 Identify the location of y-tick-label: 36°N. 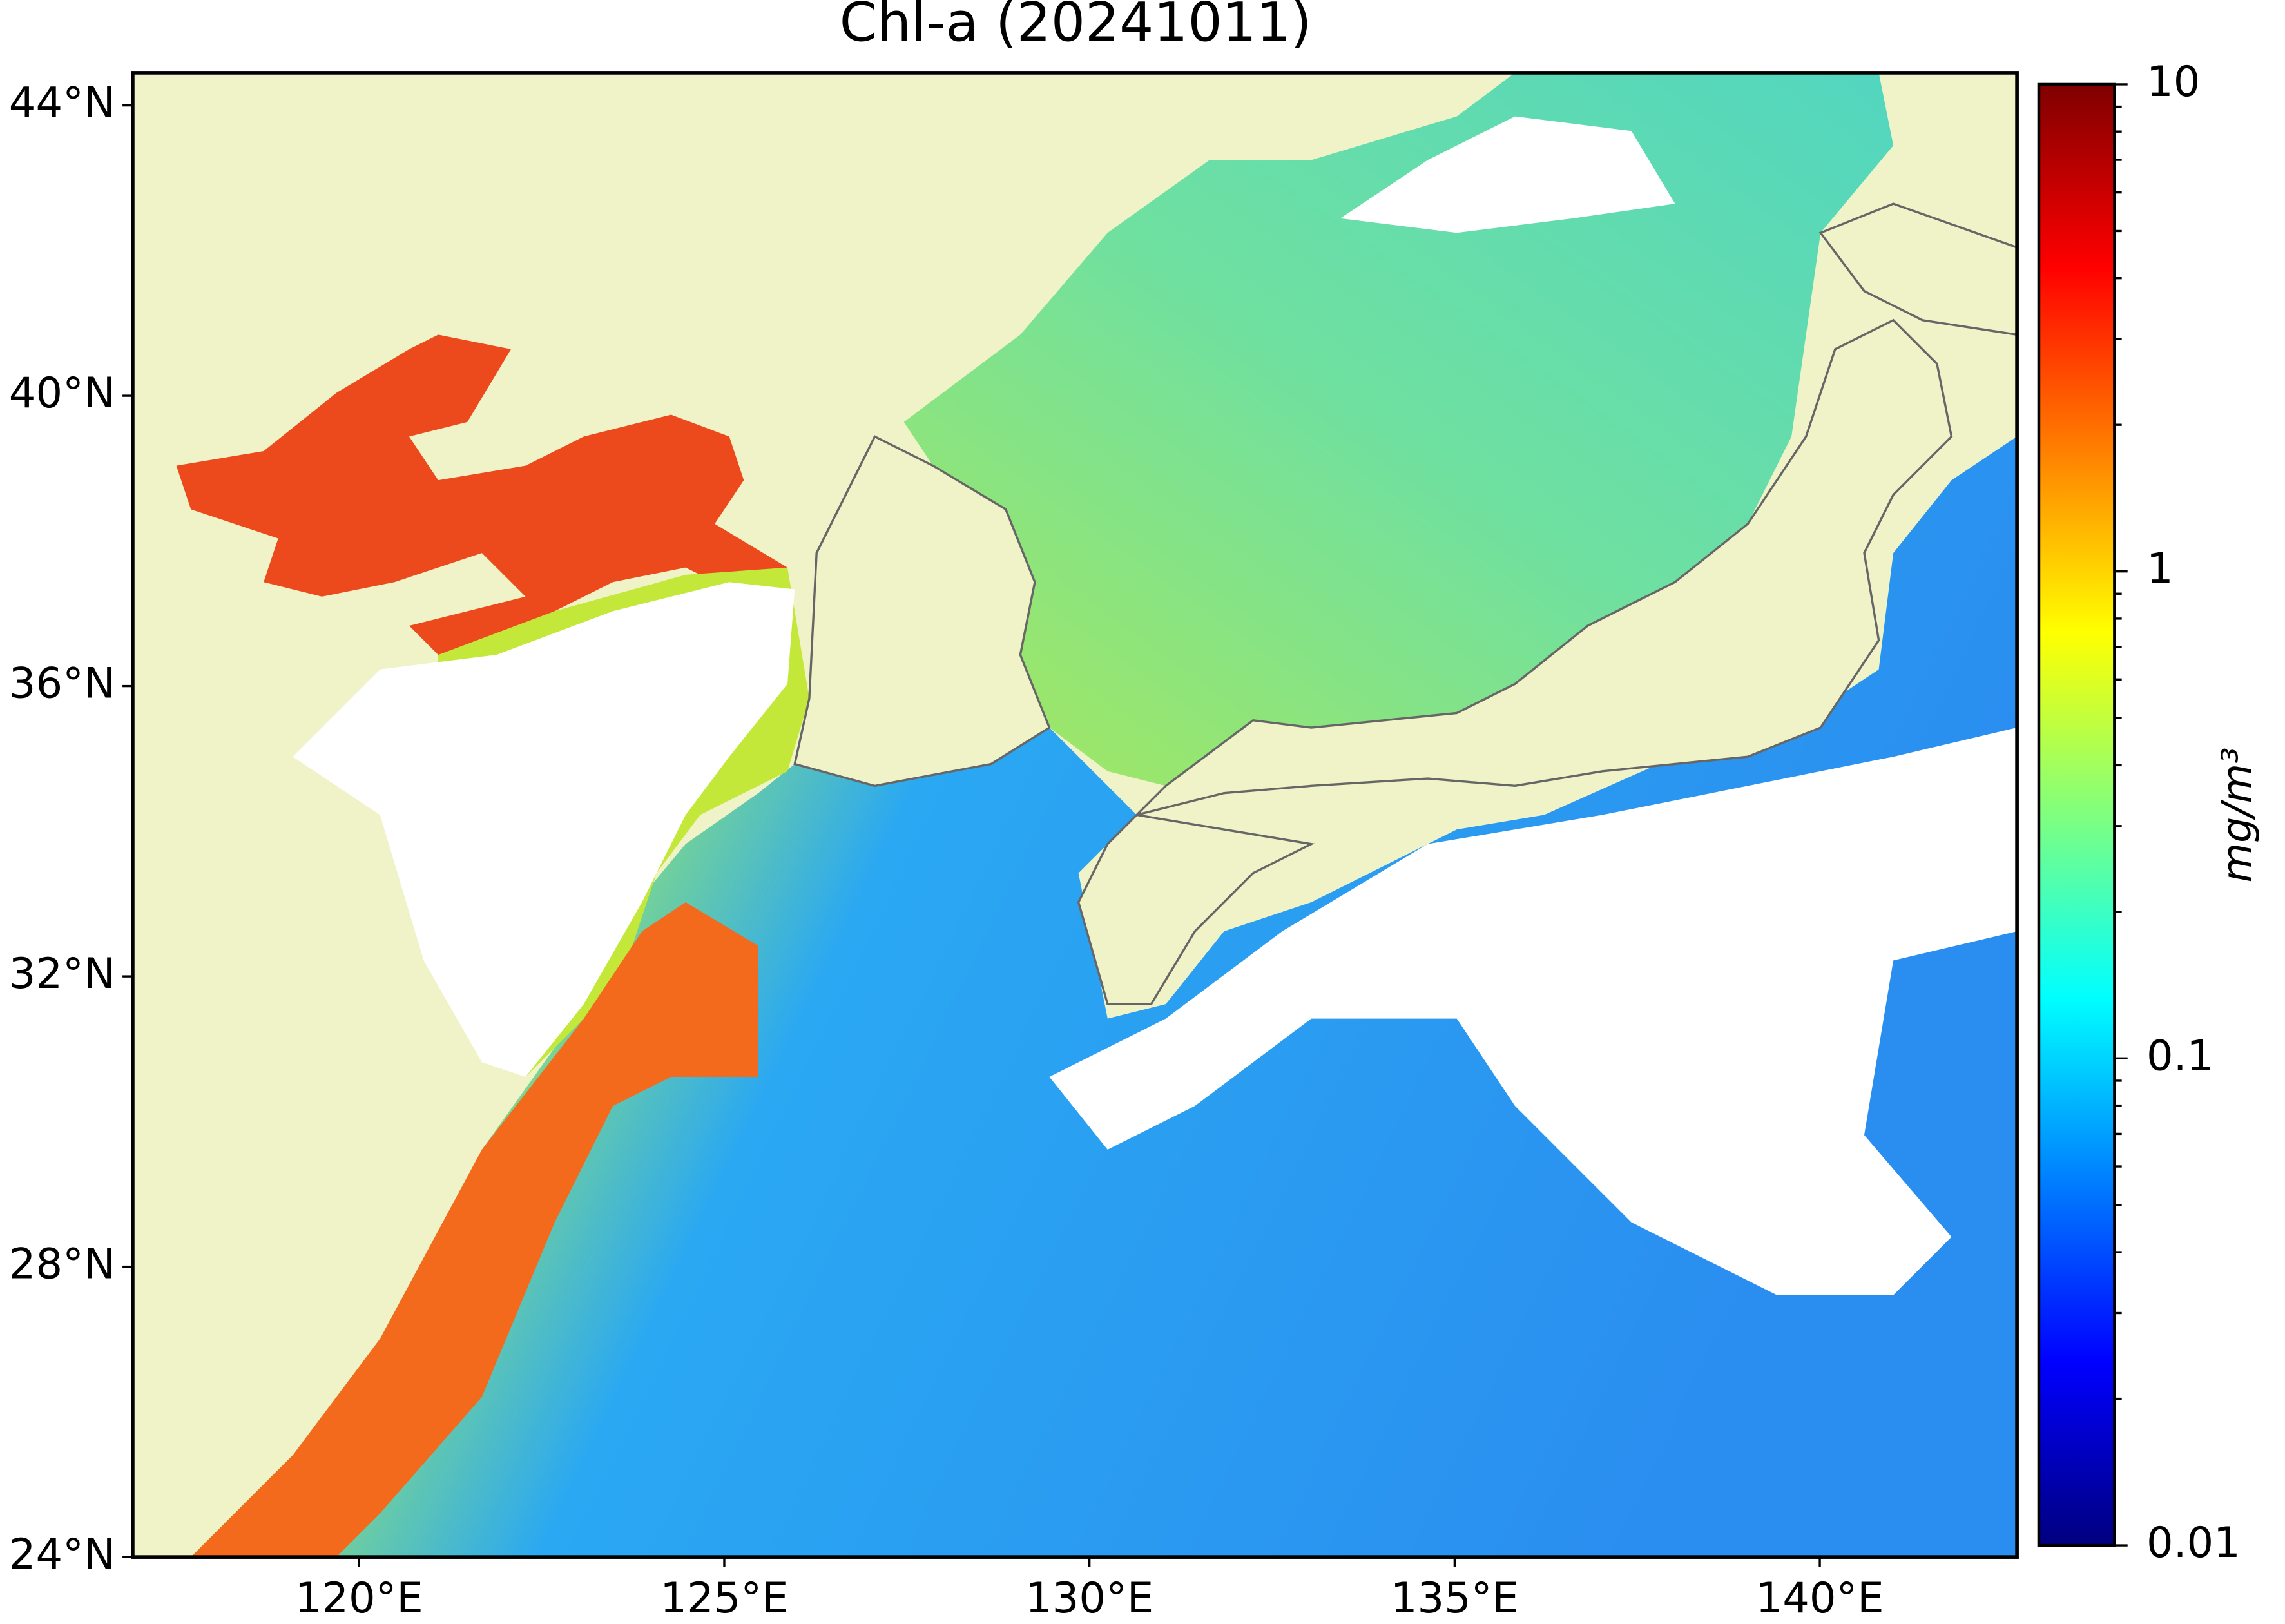
(62, 684).